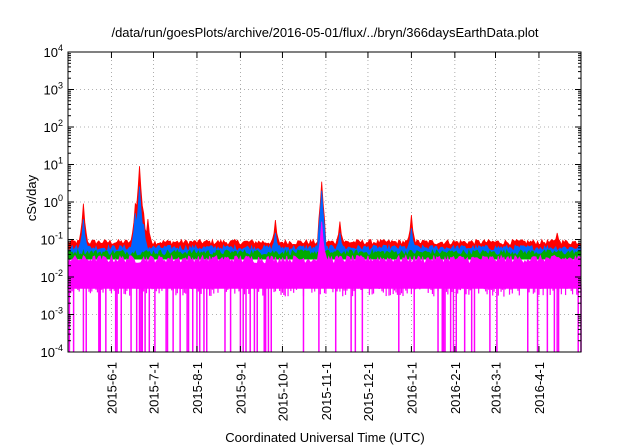 The height and width of the screenshot is (448, 640). Describe the element at coordinates (154, 388) in the screenshot. I see `x-tick-label: 2015-7-1` at that location.